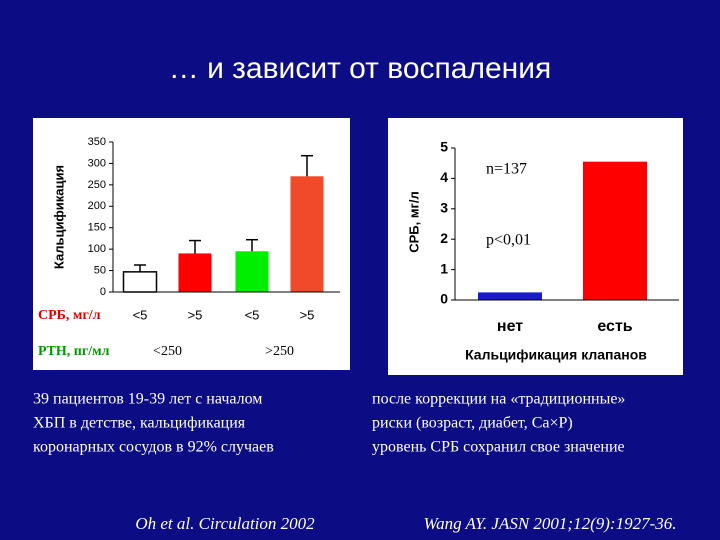 Image resolution: width=720 pixels, height=540 pixels. What do you see at coordinates (508, 240) in the screenshot?
I see `annotation: p<0,01` at bounding box center [508, 240].